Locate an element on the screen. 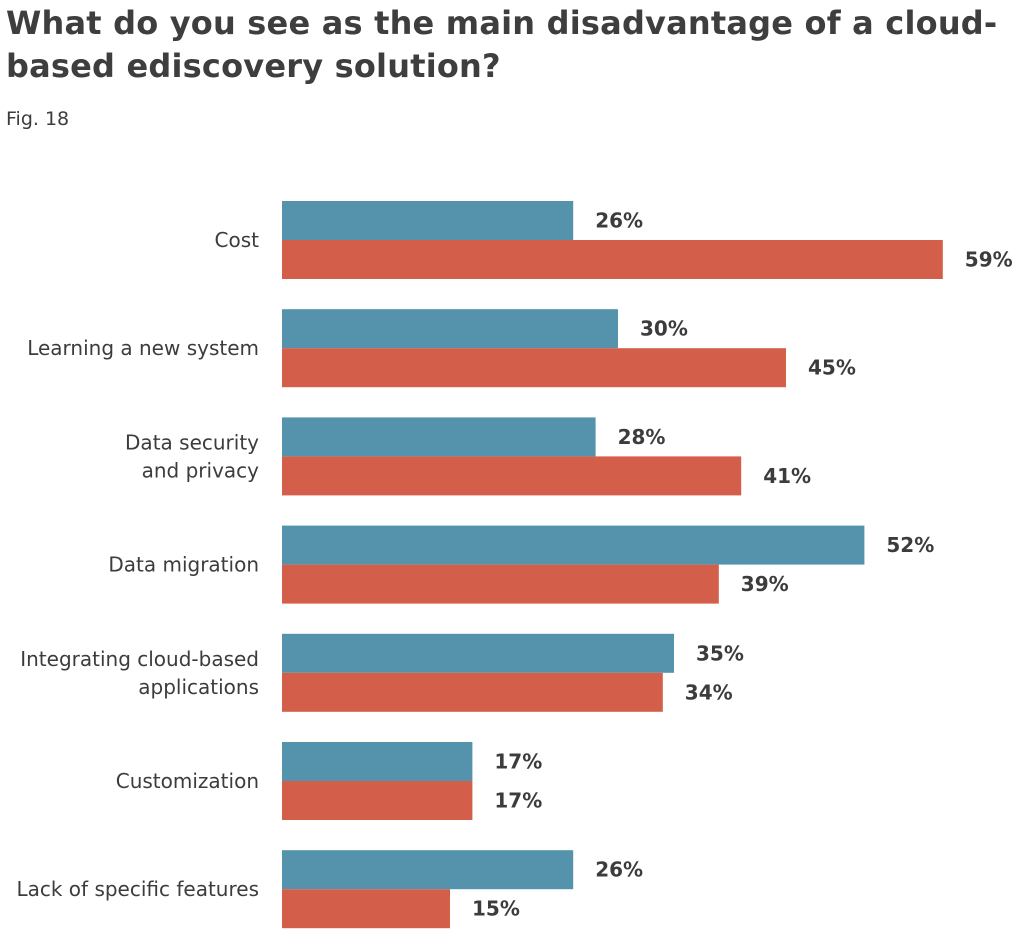 This screenshot has width=1024, height=942. figure-label: Fig. 18 is located at coordinates (38, 119).